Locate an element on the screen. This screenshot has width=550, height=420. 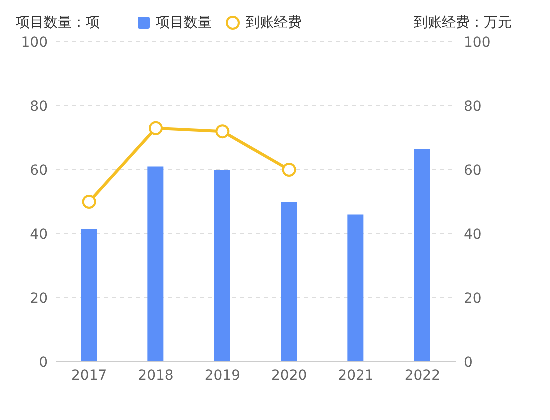
y-tick-label: 20 is located at coordinates (39, 298).